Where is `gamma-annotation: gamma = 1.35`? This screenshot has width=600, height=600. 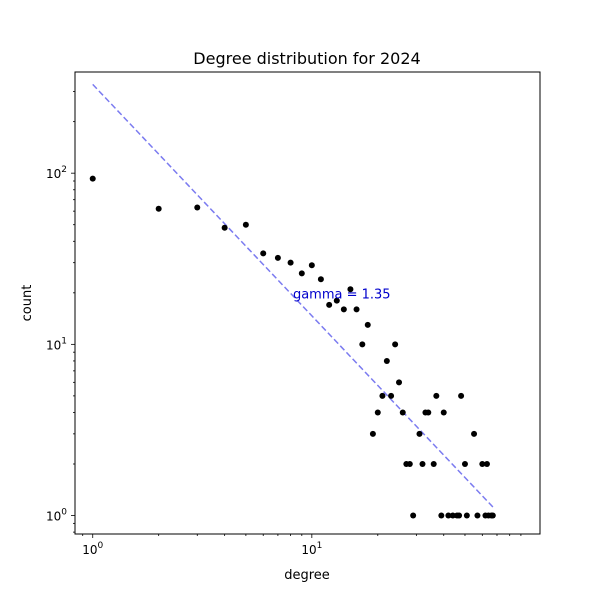
gamma-annotation: gamma = 1.35 is located at coordinates (342, 295).